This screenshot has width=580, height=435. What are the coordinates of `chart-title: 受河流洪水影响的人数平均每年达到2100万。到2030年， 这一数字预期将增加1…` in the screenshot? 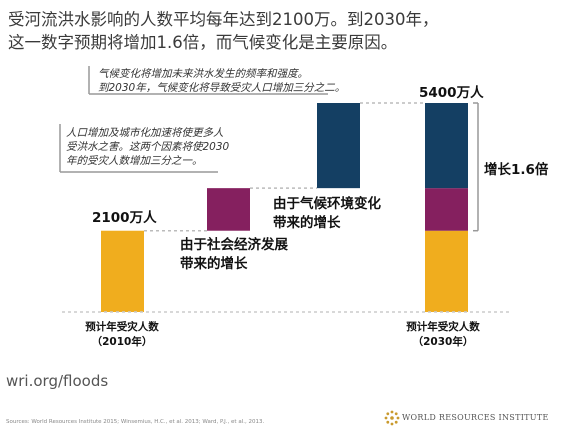 It's located at (290, 31).